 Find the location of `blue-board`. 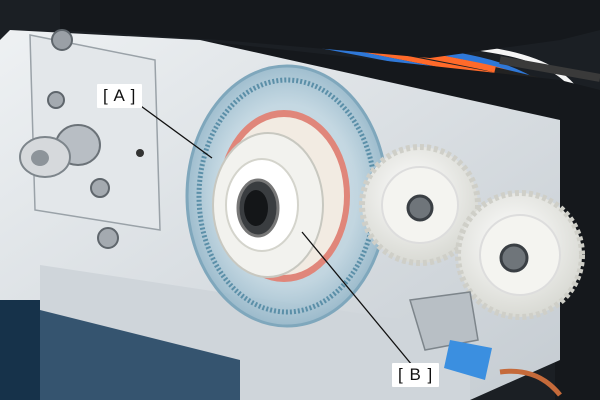

blue-board is located at coordinates (20, 350).